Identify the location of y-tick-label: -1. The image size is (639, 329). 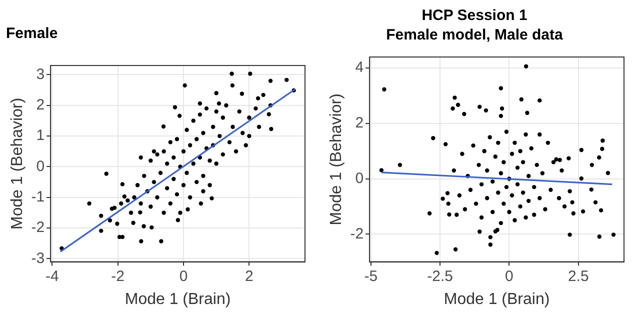
(38, 197).